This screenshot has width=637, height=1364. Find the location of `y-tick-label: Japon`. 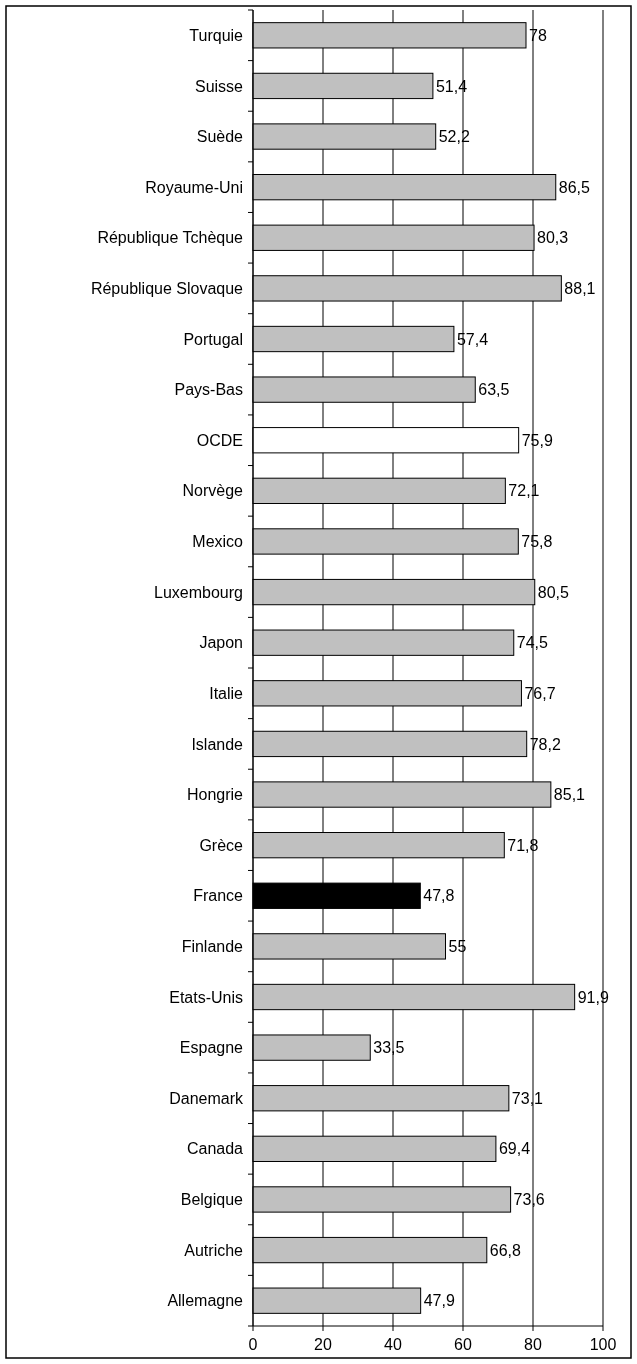

y-tick-label: Japon is located at coordinates (221, 643).